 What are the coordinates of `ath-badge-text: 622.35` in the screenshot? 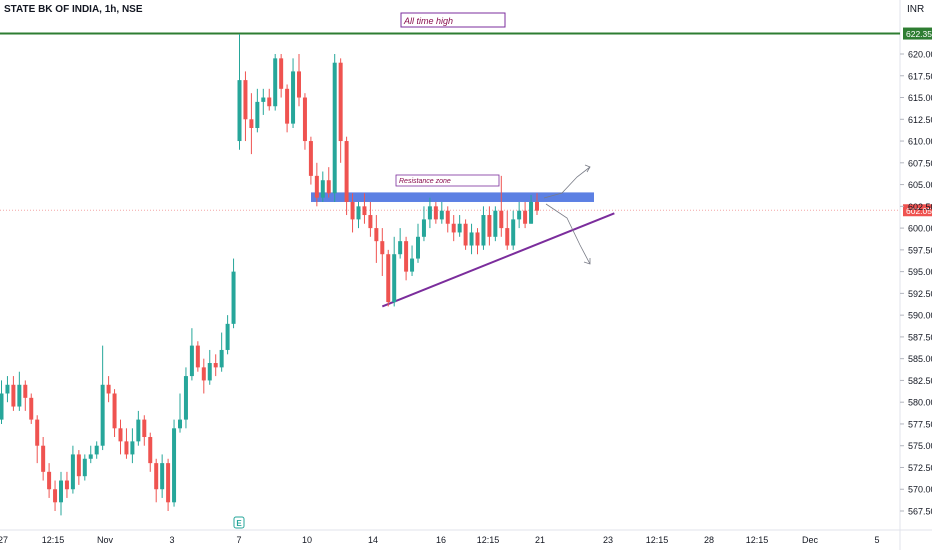 It's located at (919, 34).